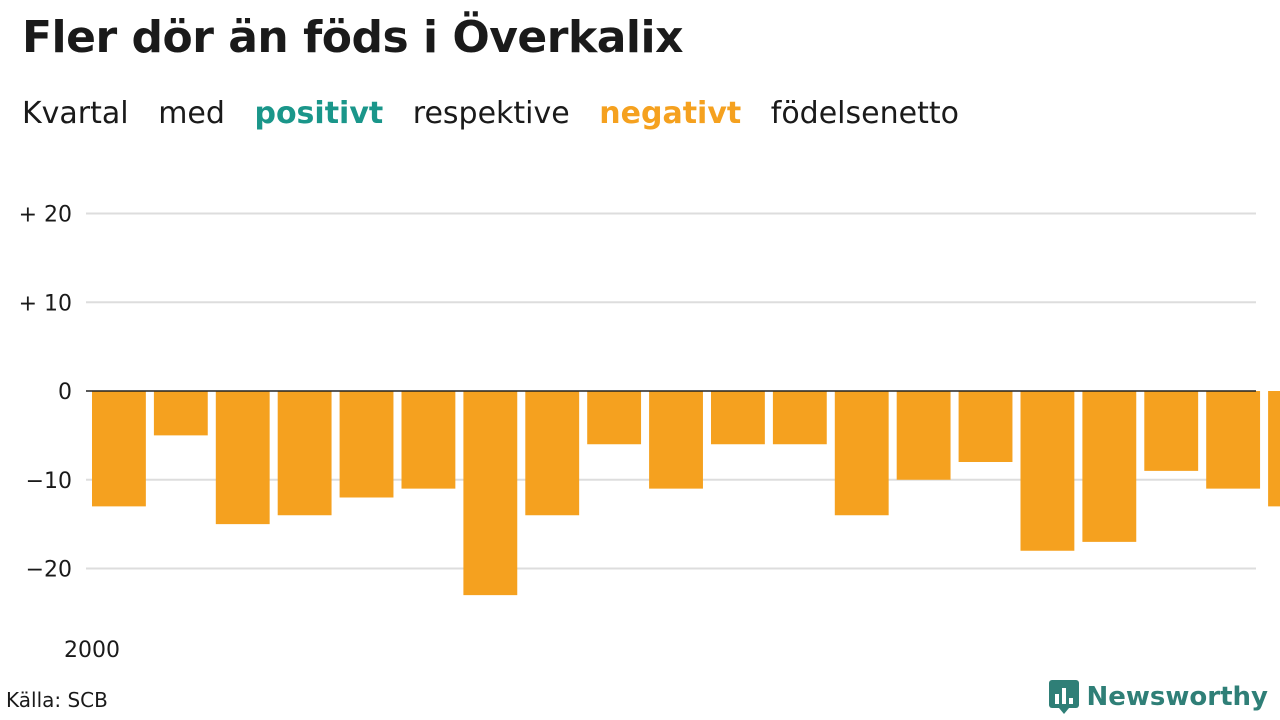  Describe the element at coordinates (45, 215) in the screenshot. I see `y-tick-label: + 20` at that location.